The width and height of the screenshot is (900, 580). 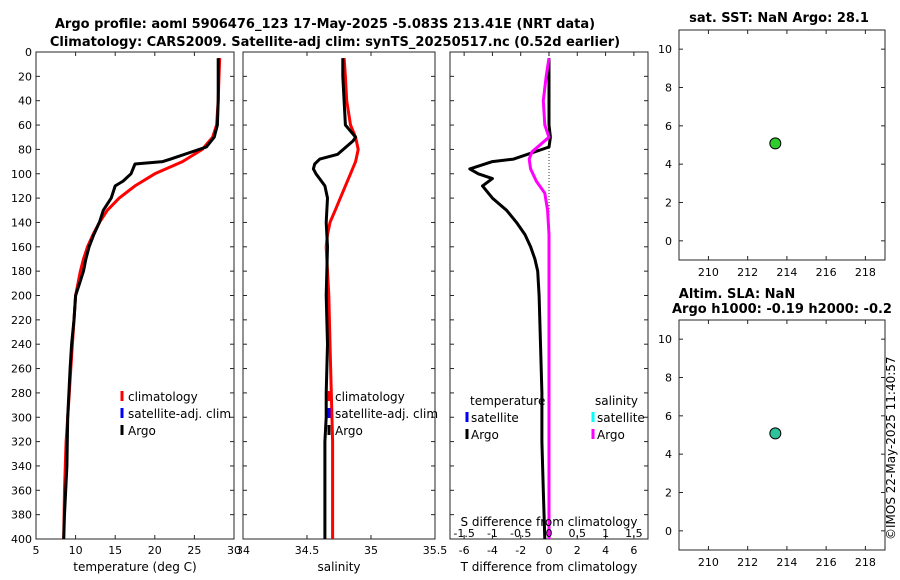 What do you see at coordinates (28, 52) in the screenshot?
I see `temp-ytick-label: 0` at bounding box center [28, 52].